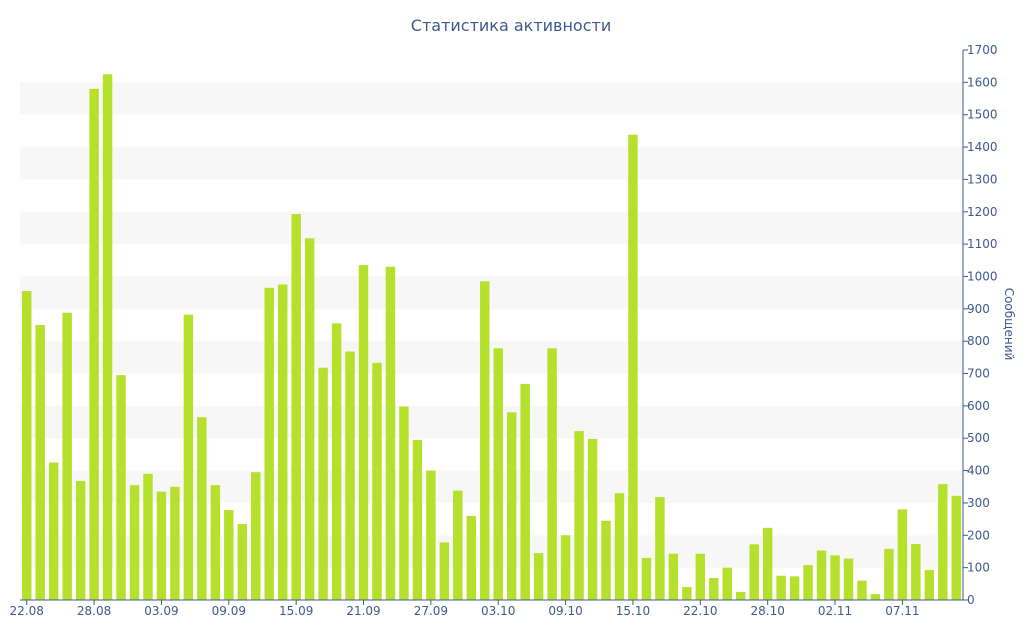  Describe the element at coordinates (700, 611) in the screenshot. I see `x-tick-label: 22.10` at that location.